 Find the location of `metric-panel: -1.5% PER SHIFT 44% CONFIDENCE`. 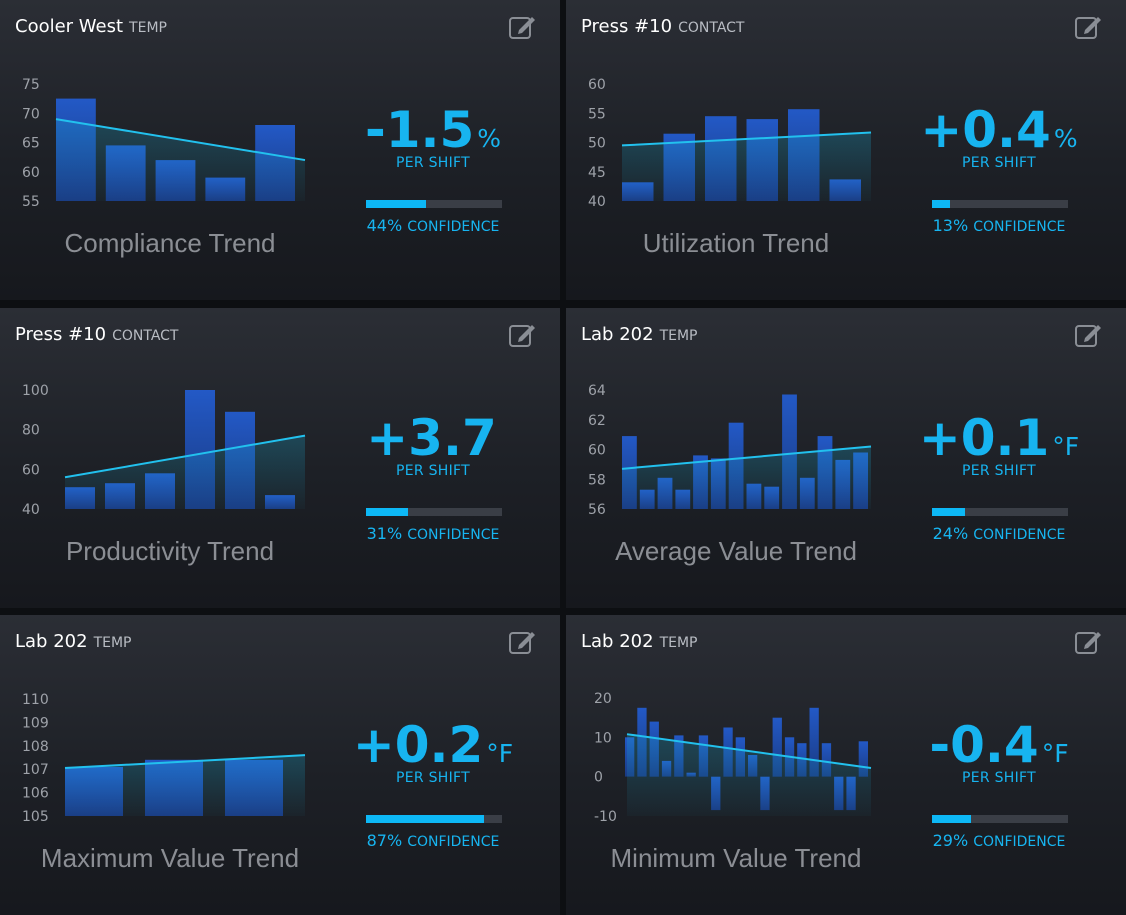

metric-panel: -1.5% PER SHIFT 44% CONFIDENCE is located at coordinates (433, 175).